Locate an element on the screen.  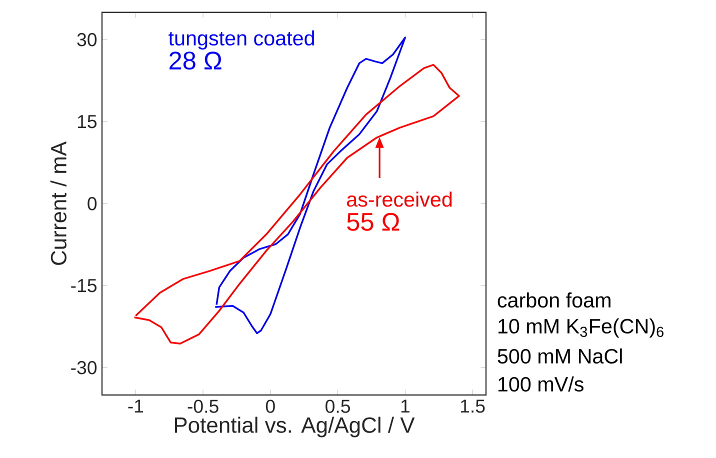
y-tick-label: -15 is located at coordinates (84, 285).